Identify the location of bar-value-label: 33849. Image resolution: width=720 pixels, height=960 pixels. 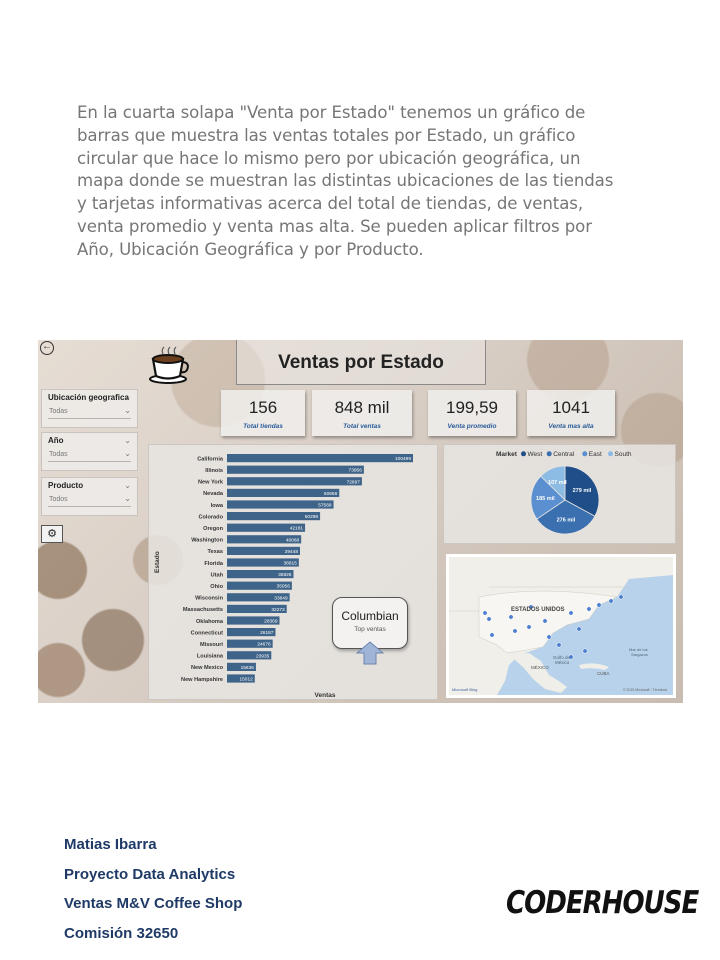
(281, 598).